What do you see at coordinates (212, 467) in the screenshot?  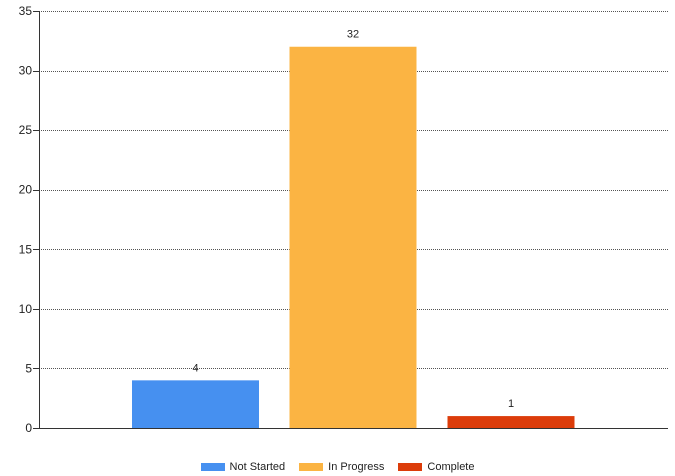 I see `legend-swatch-not-started` at bounding box center [212, 467].